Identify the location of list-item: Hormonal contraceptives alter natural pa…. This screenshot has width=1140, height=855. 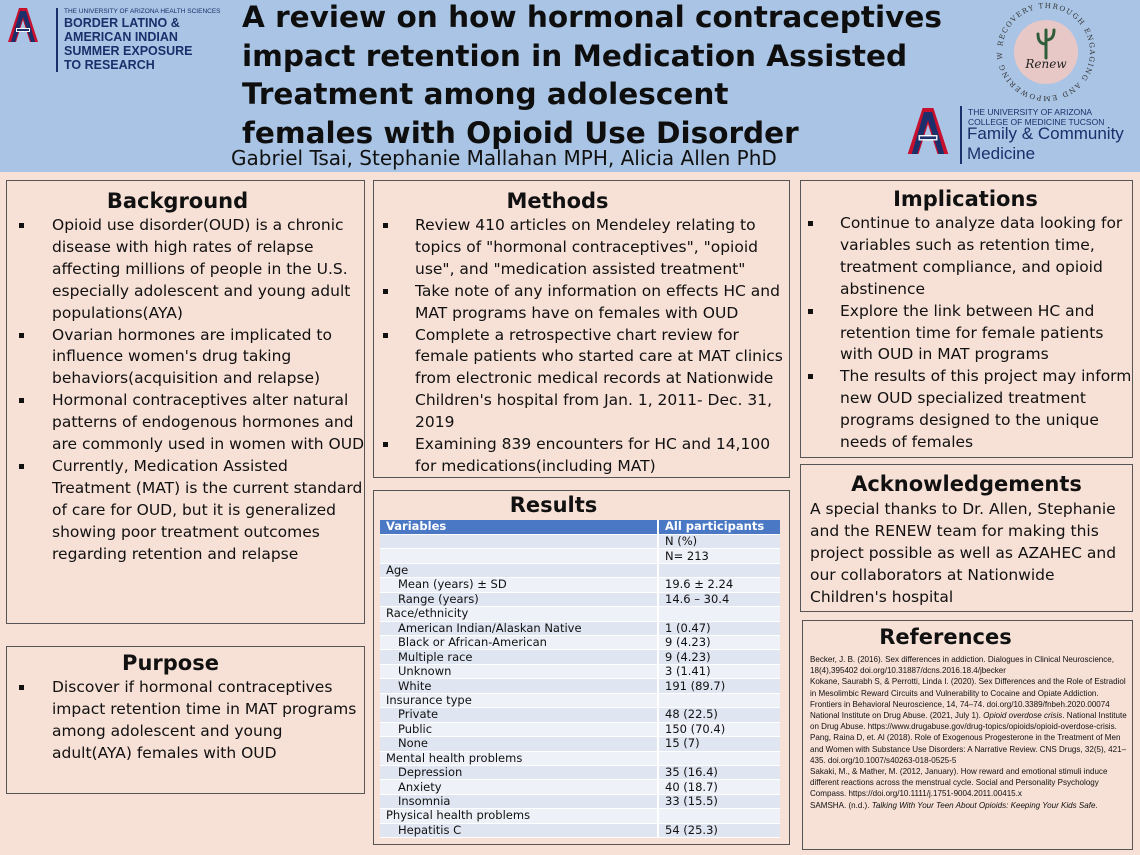
(185, 423).